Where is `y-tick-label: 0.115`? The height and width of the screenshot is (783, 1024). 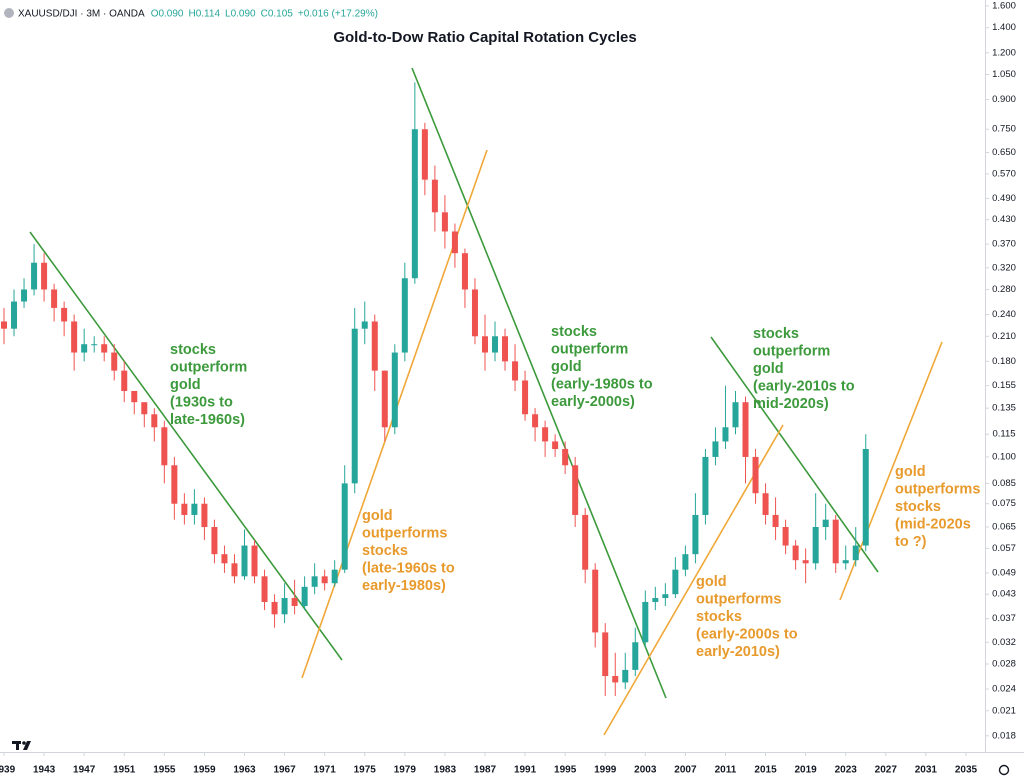
y-tick-label: 0.115 is located at coordinates (1003, 434).